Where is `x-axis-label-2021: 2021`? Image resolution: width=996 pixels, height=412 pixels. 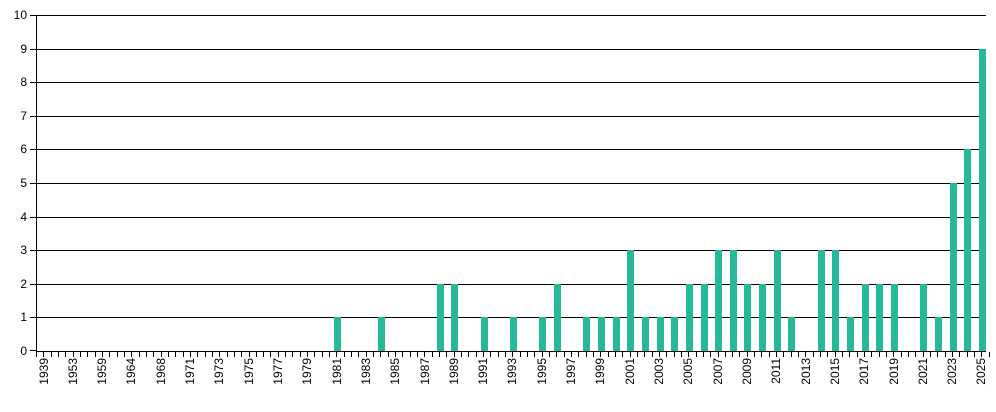 x-axis-label-2021: 2021 is located at coordinates (922, 371).